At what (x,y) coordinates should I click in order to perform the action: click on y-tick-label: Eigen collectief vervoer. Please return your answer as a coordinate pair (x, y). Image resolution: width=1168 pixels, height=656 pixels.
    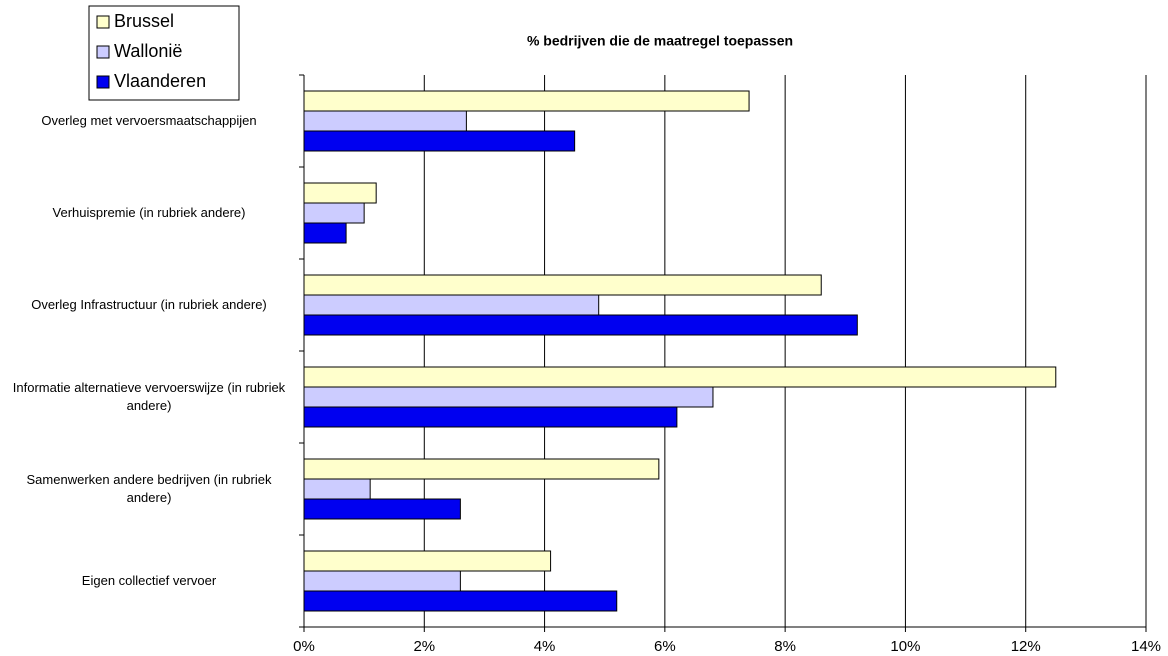
    Looking at the image, I should click on (149, 580).